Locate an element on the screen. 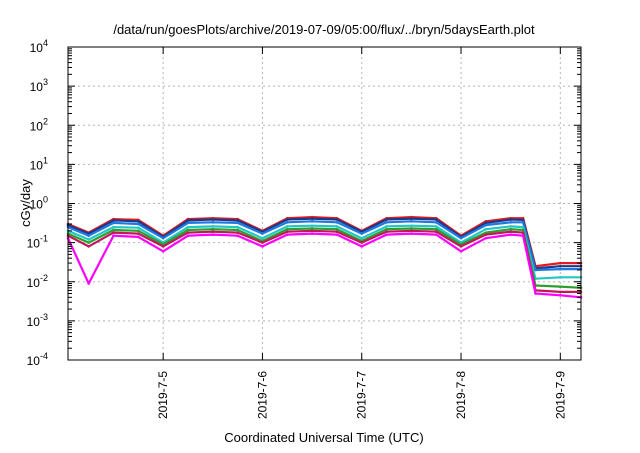 This screenshot has height=453, width=640. y-tick-exponent: 4 is located at coordinates (45, 43).